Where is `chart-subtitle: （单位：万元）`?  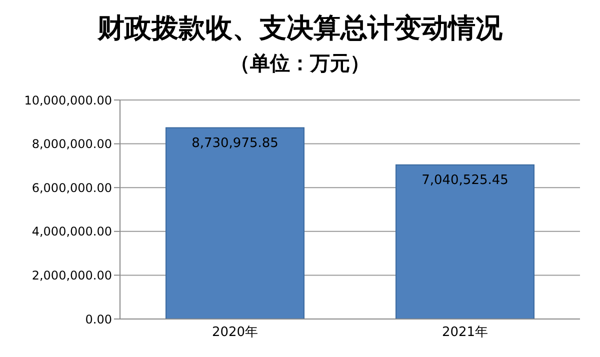 chart-subtitle: （单位：万元） is located at coordinates (300, 64).